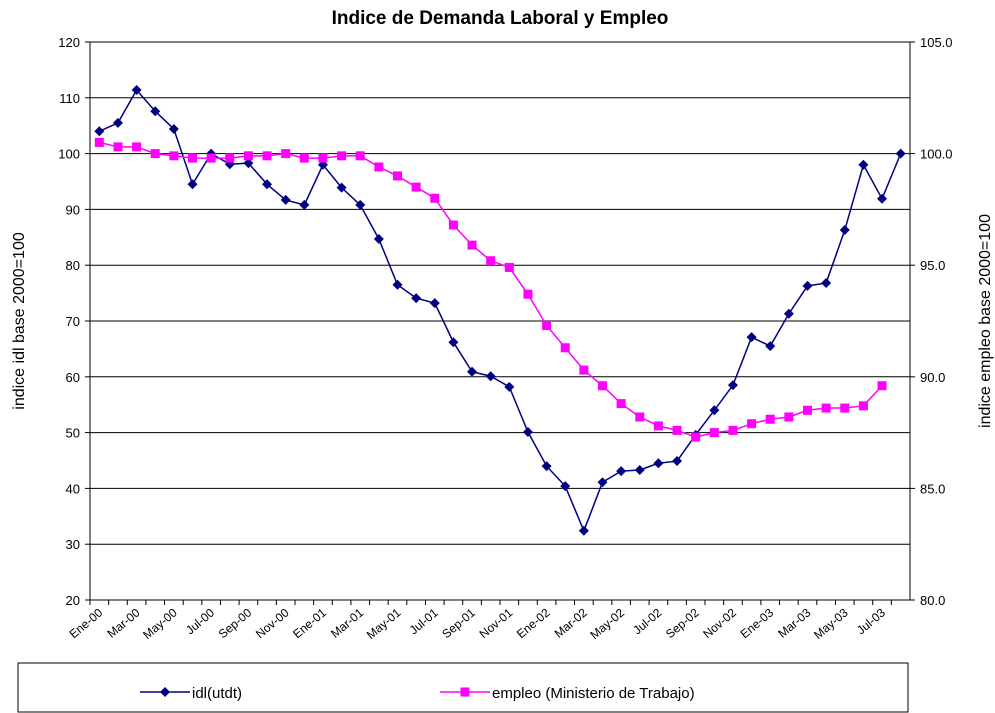 This screenshot has height=713, width=995. Describe the element at coordinates (424, 621) in the screenshot. I see `x-tick-label: Jul-01` at that location.